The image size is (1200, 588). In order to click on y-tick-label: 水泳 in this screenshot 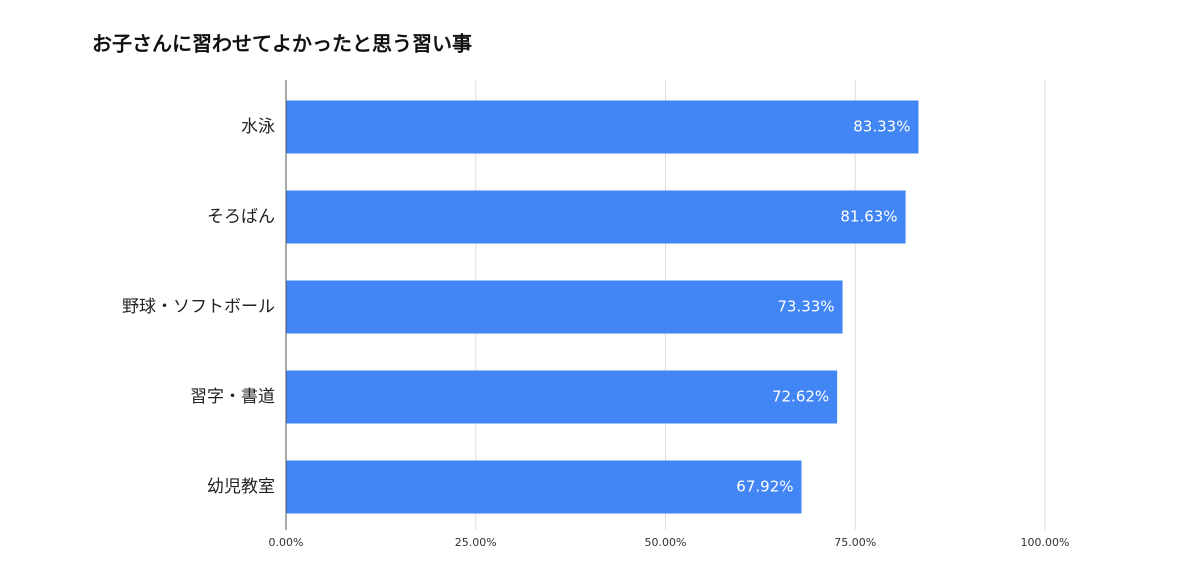, I will do `click(258, 127)`.